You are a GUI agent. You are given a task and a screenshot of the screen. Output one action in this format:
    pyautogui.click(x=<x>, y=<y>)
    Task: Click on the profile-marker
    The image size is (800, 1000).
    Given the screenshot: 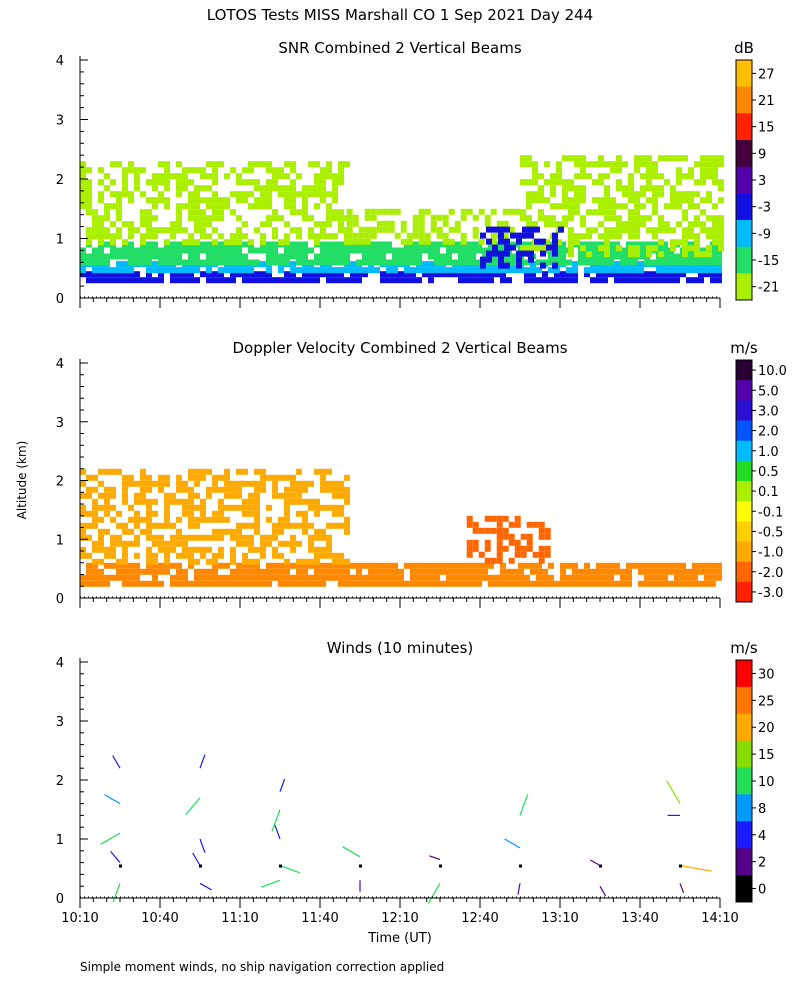 What is the action you would take?
    pyautogui.click(x=280, y=866)
    